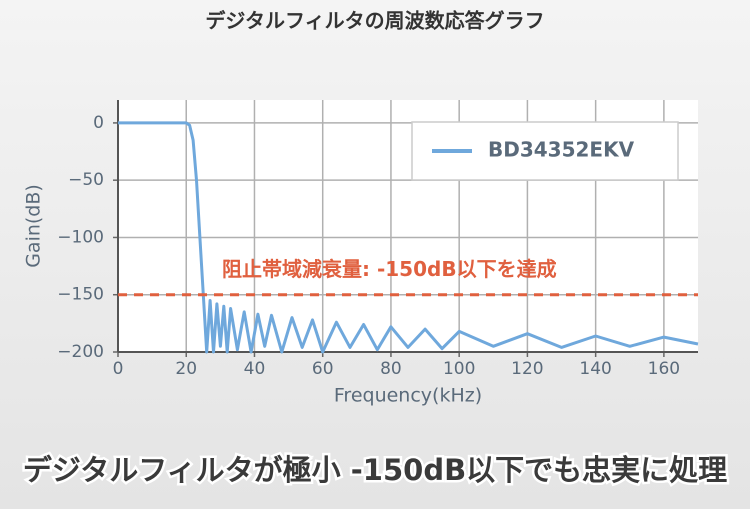 The image size is (750, 513). Describe the element at coordinates (255, 369) in the screenshot. I see `x-tick-label: 40` at that location.